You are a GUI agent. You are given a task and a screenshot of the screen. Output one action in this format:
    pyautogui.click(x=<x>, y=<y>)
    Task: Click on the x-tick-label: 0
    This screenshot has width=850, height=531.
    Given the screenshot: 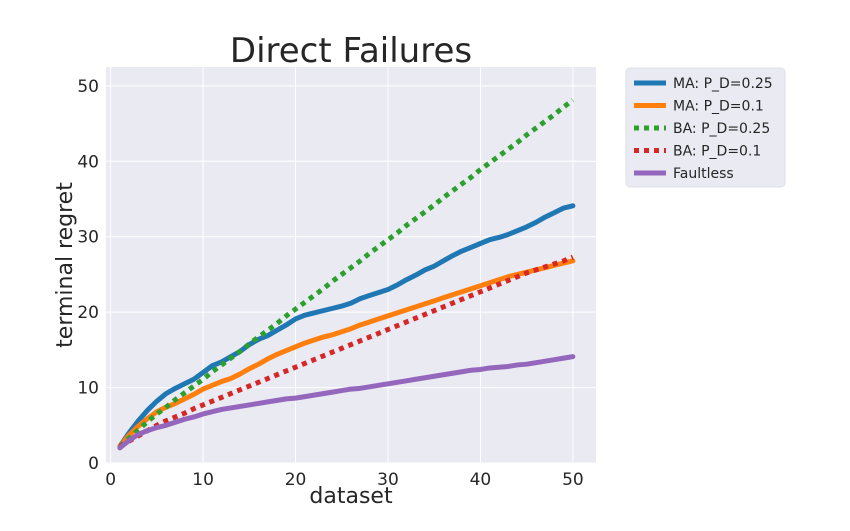 What is the action you would take?
    pyautogui.click(x=110, y=480)
    